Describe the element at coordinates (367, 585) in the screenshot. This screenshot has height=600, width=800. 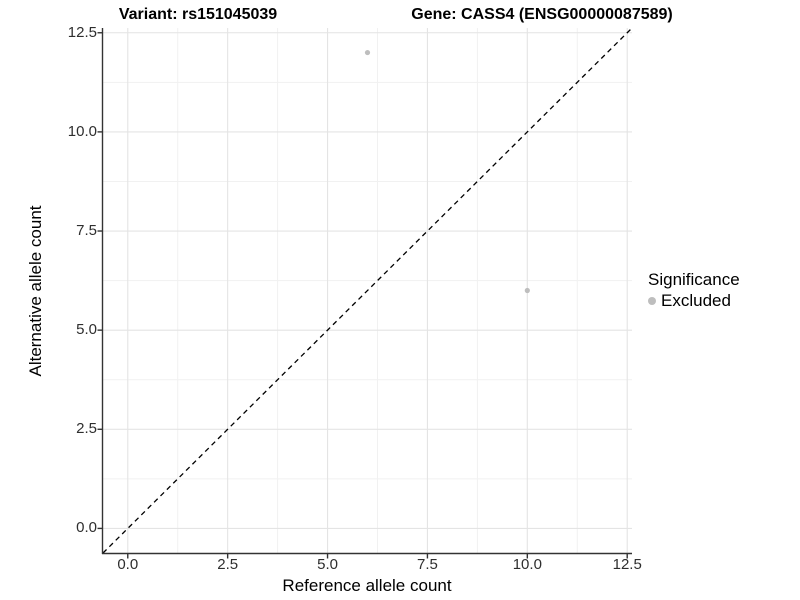
I see `x-axis-title: Reference allele count` at that location.